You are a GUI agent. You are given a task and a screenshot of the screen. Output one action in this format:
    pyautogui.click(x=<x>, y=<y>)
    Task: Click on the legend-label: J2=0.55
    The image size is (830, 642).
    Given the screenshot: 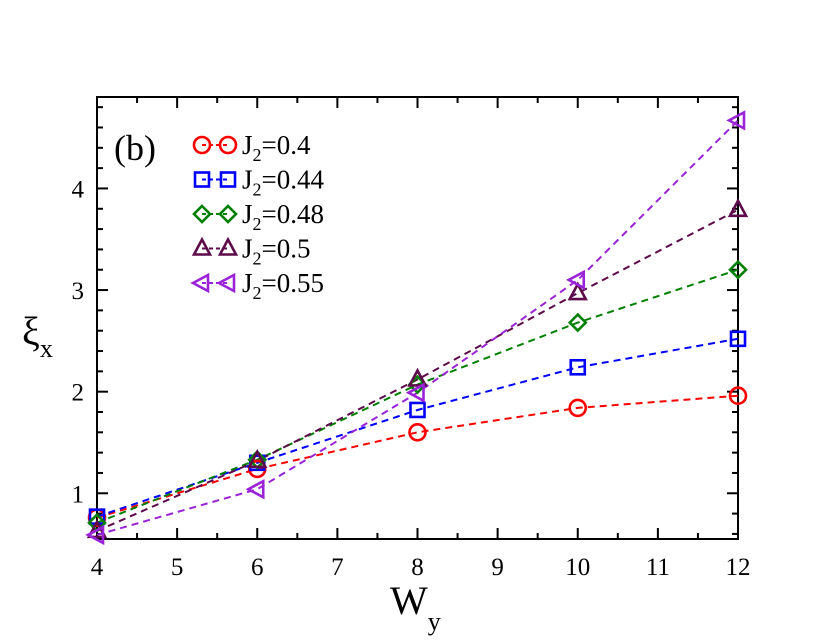 What is the action you would take?
    pyautogui.click(x=283, y=285)
    